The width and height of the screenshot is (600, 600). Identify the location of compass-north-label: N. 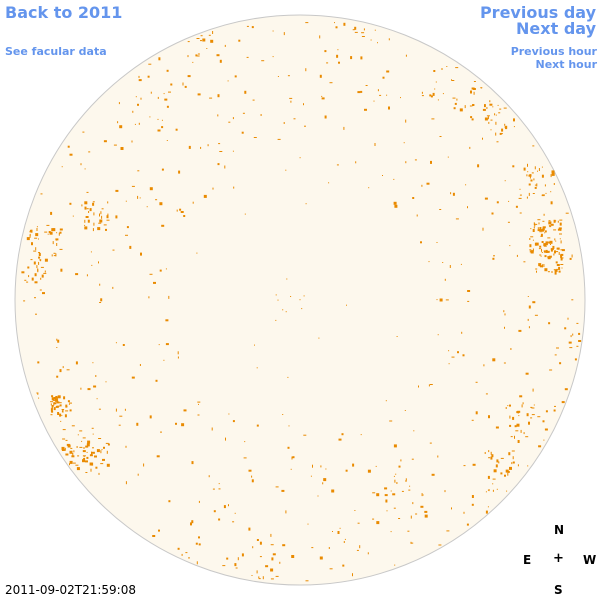
(559, 530).